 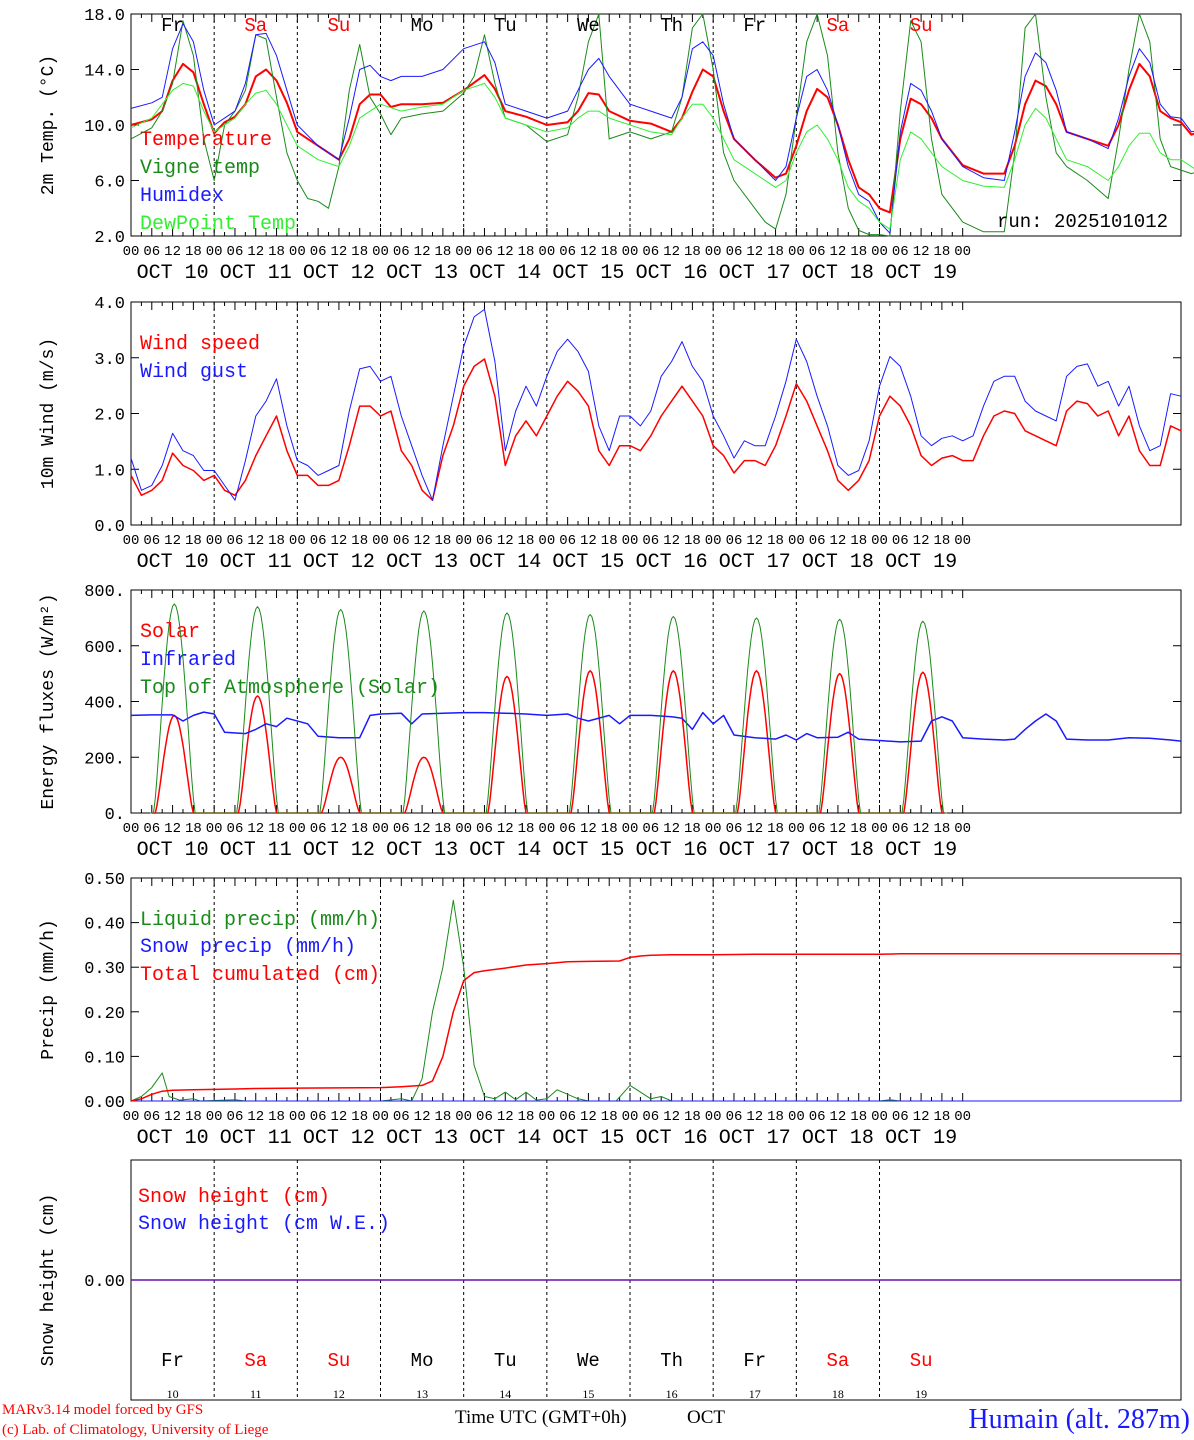 What do you see at coordinates (194, 372) in the screenshot?
I see `legend-entry: Wind gust` at bounding box center [194, 372].